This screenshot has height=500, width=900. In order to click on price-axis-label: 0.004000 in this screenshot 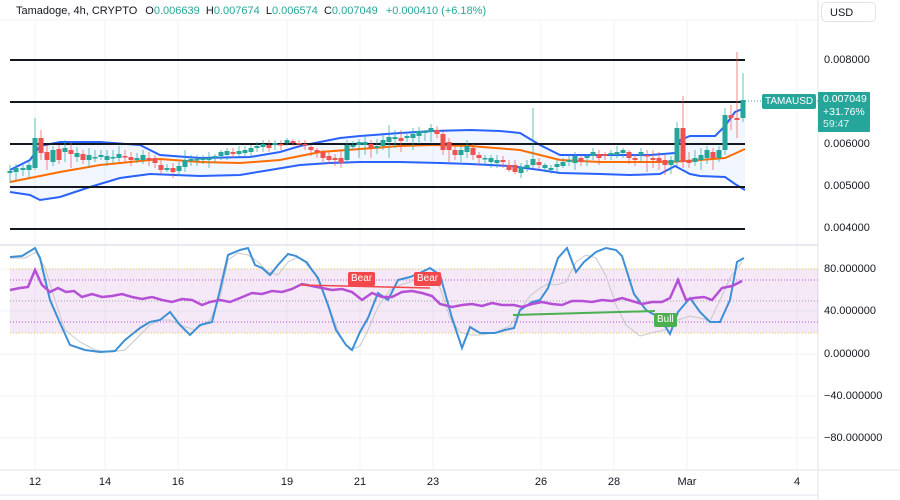, I will do `click(847, 228)`.